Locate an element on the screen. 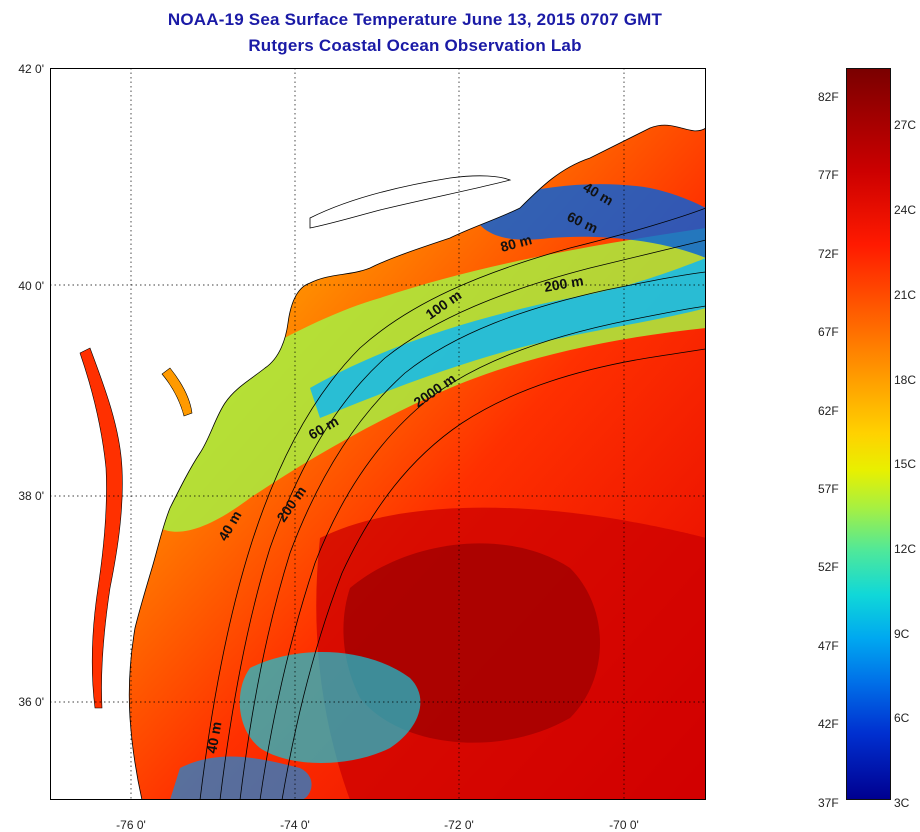 Image resolution: width=920 pixels, height=832 pixels. lat-label-42: 42 0' is located at coordinates (31, 69).